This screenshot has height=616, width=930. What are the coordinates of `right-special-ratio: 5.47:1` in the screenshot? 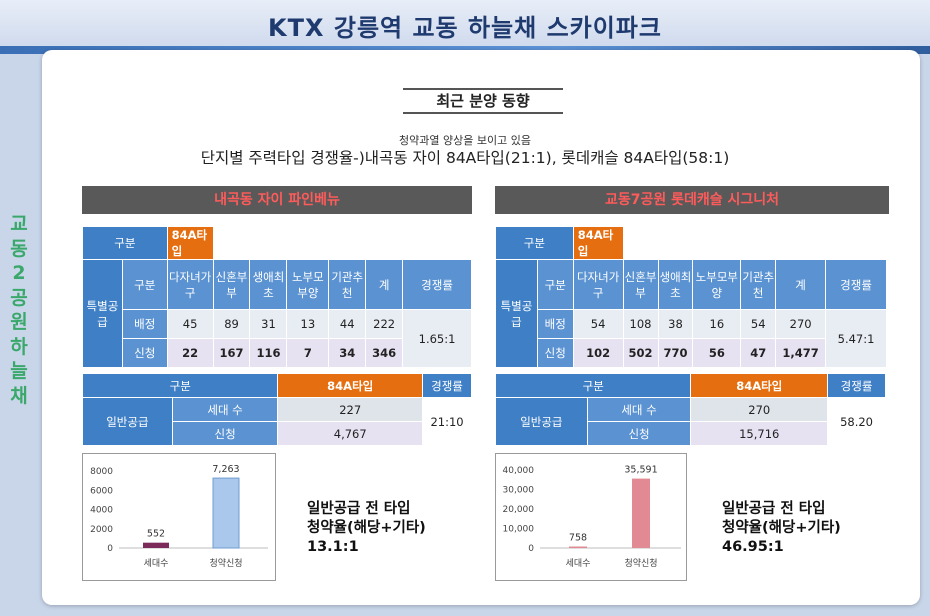 It's located at (856, 338).